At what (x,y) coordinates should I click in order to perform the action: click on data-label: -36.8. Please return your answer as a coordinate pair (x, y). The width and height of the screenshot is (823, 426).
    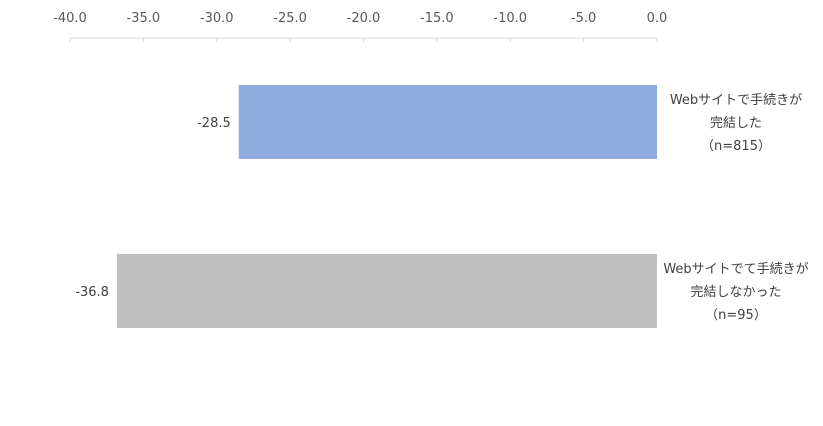
    Looking at the image, I should click on (92, 292).